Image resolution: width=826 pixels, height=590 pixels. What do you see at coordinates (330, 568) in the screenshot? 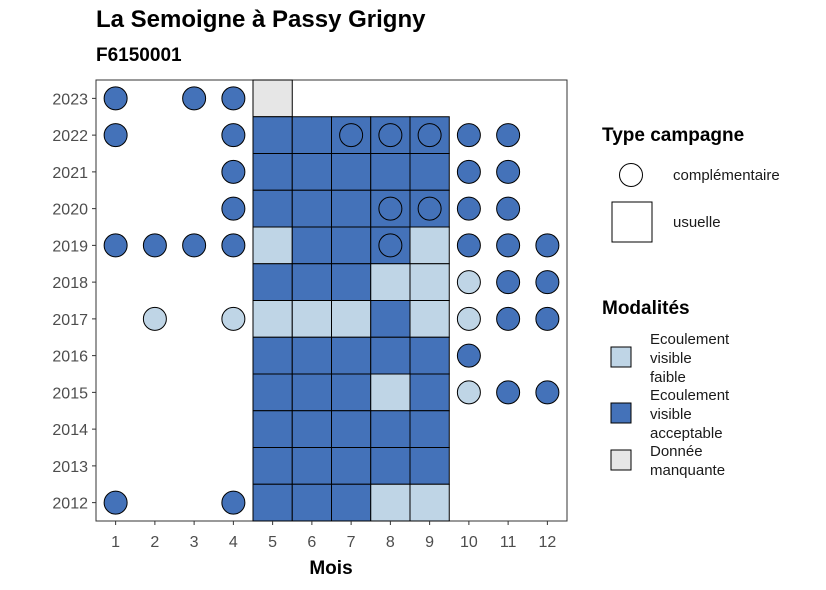
I see `x-axis-title: Mois` at bounding box center [330, 568].